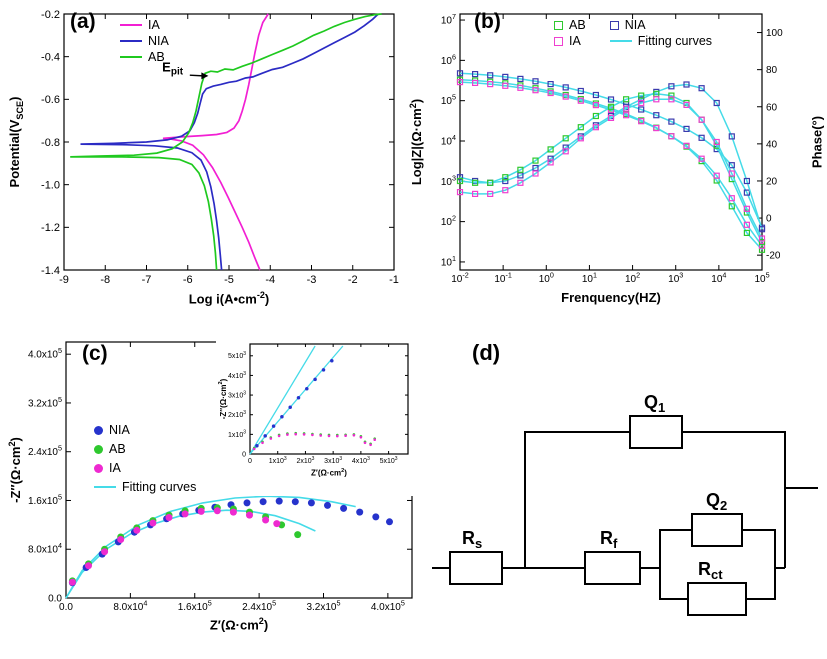 This screenshot has height=659, width=827. I want to click on svg-text: -9, so click(64, 280).